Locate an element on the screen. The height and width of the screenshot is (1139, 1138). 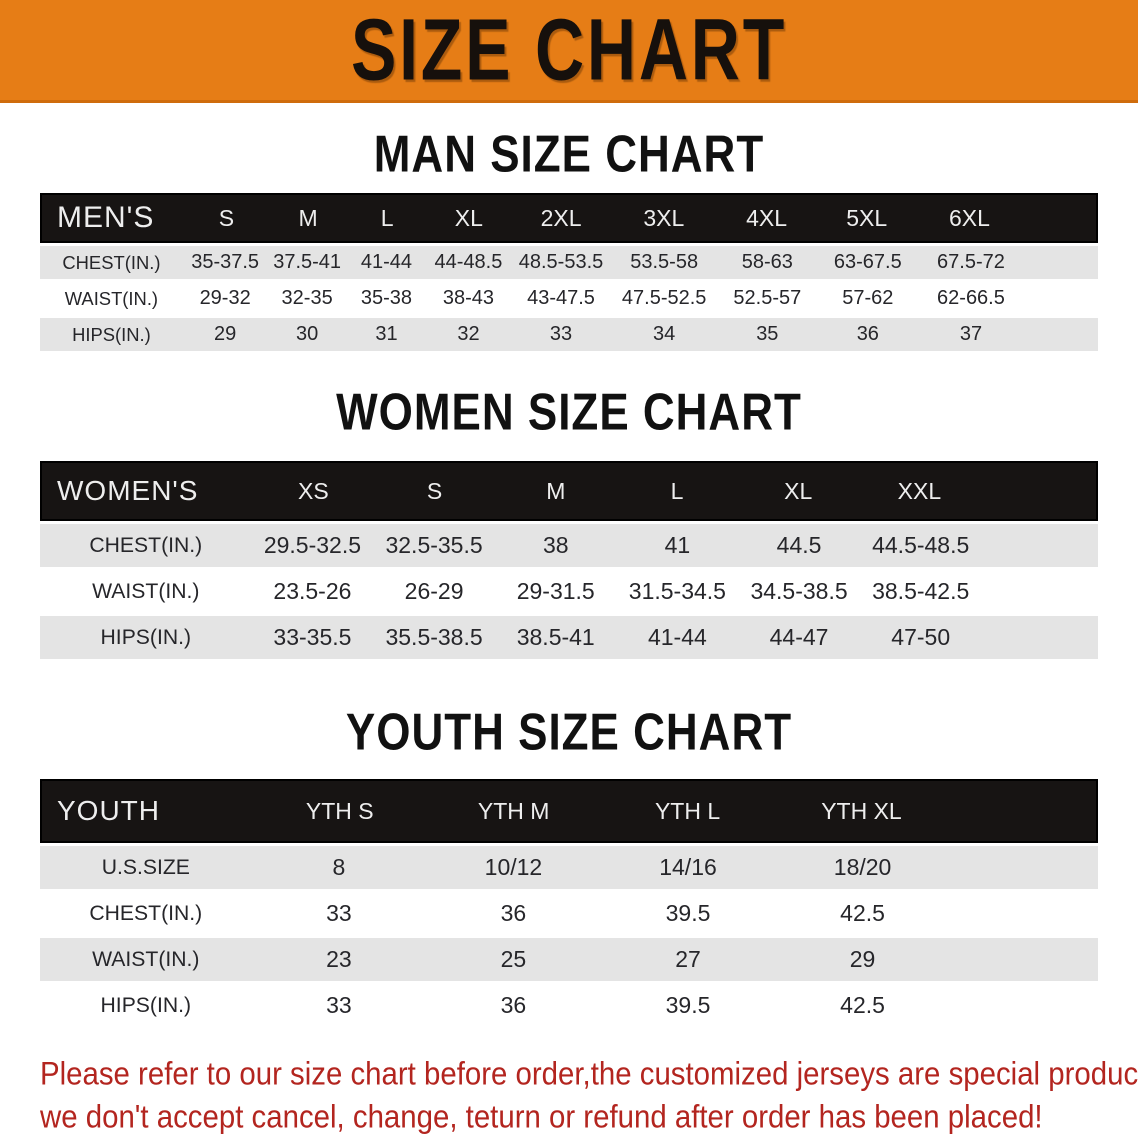
row-label: U.S.SIZE is located at coordinates (145, 867).